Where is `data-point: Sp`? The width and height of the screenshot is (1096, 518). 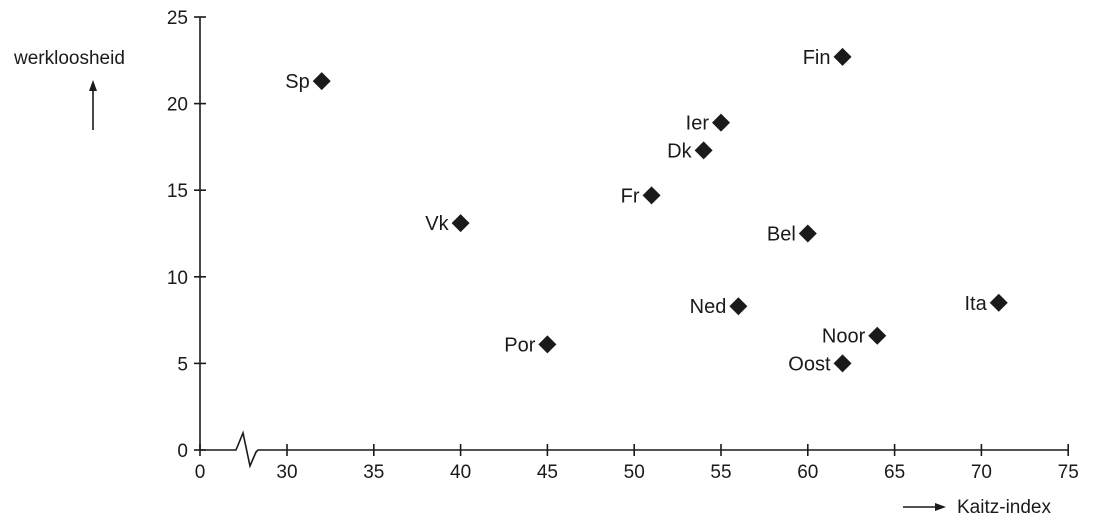 data-point: Sp is located at coordinates (308, 82).